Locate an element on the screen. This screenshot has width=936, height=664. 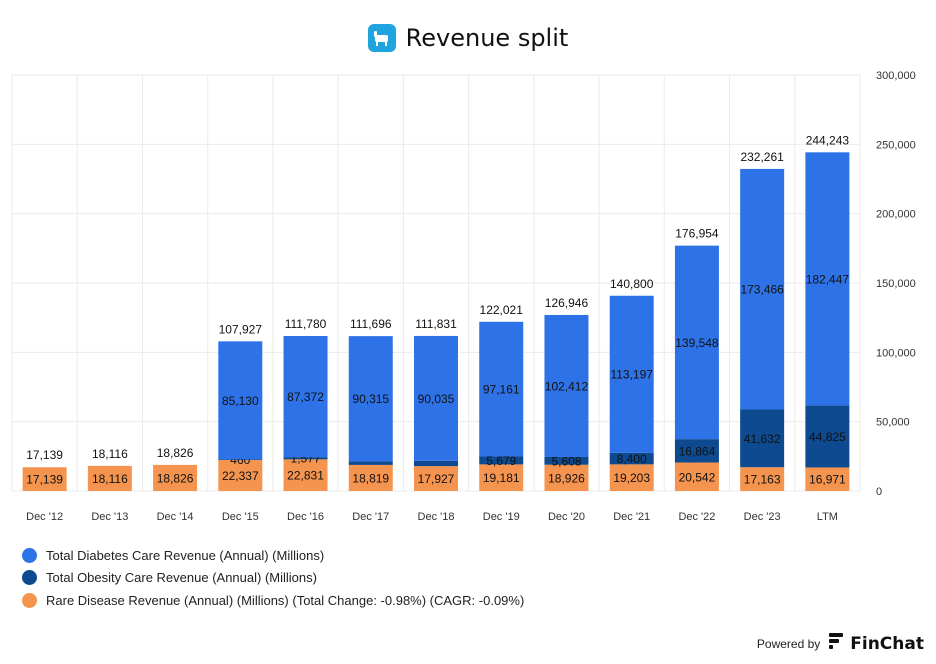
data-label-diabetes: 87,372 is located at coordinates (305, 397).